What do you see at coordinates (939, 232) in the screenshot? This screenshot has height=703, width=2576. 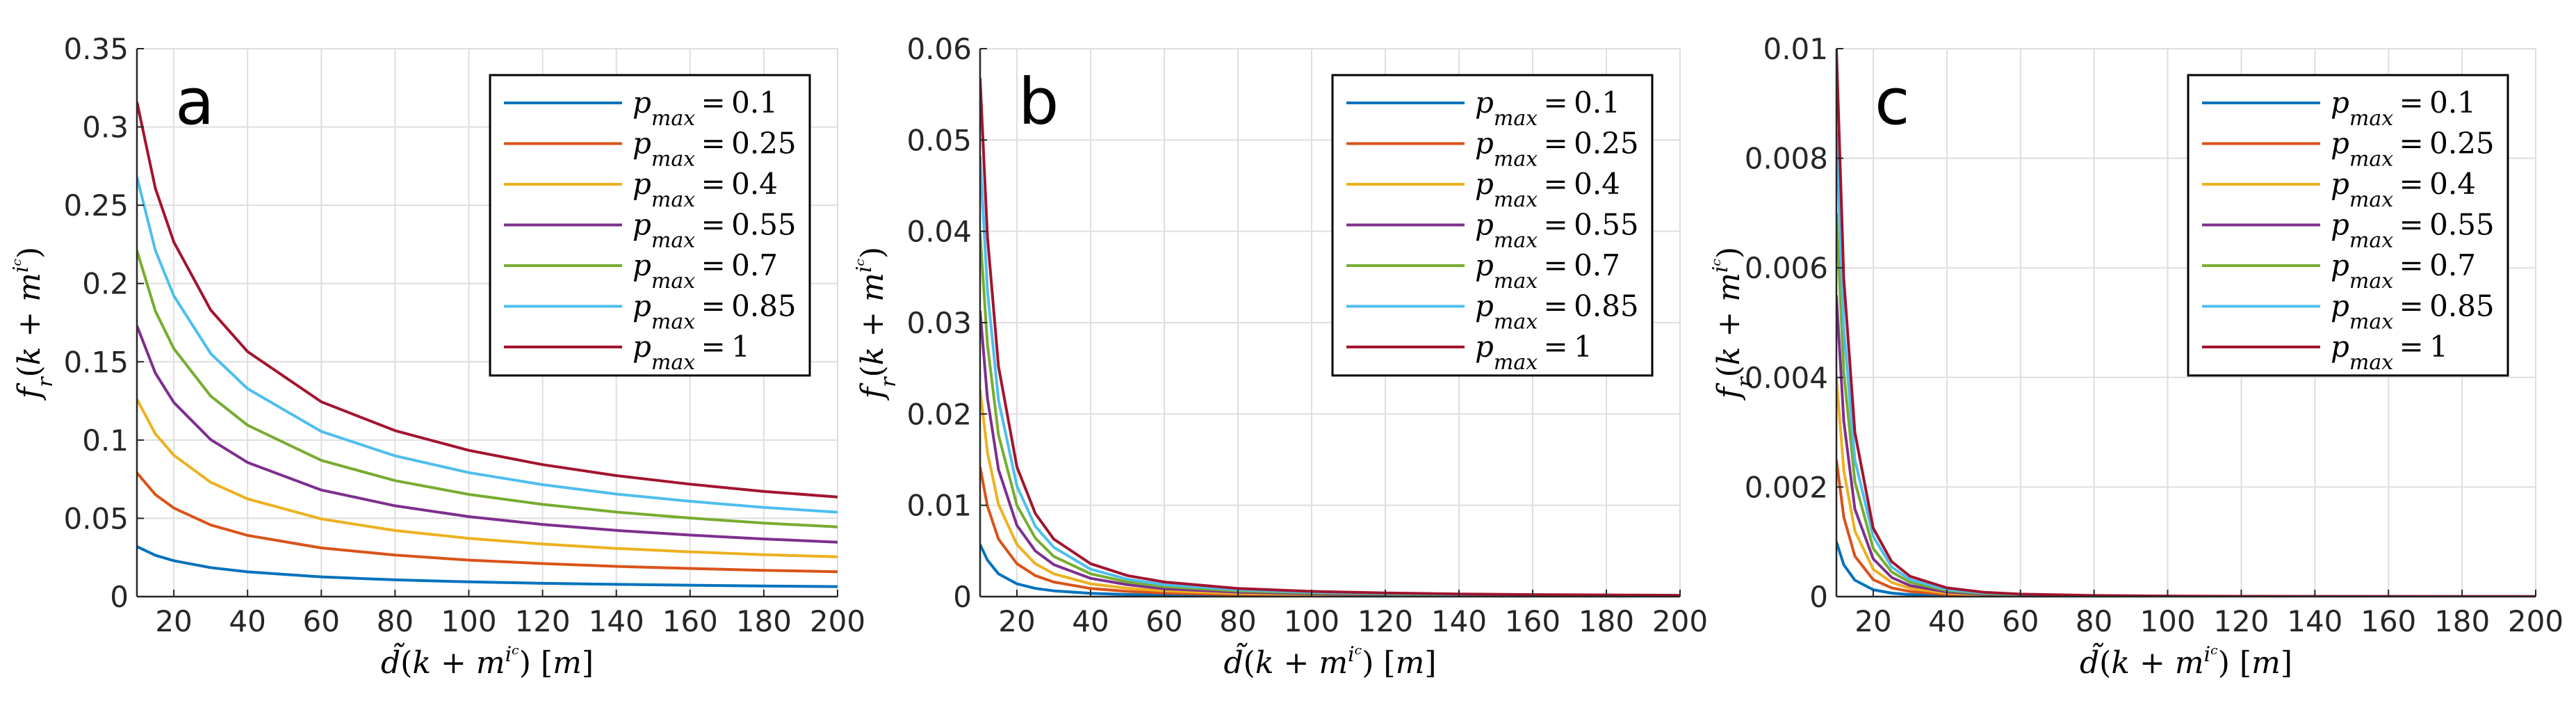 I see `y-tick-label: 0.04` at bounding box center [939, 232].